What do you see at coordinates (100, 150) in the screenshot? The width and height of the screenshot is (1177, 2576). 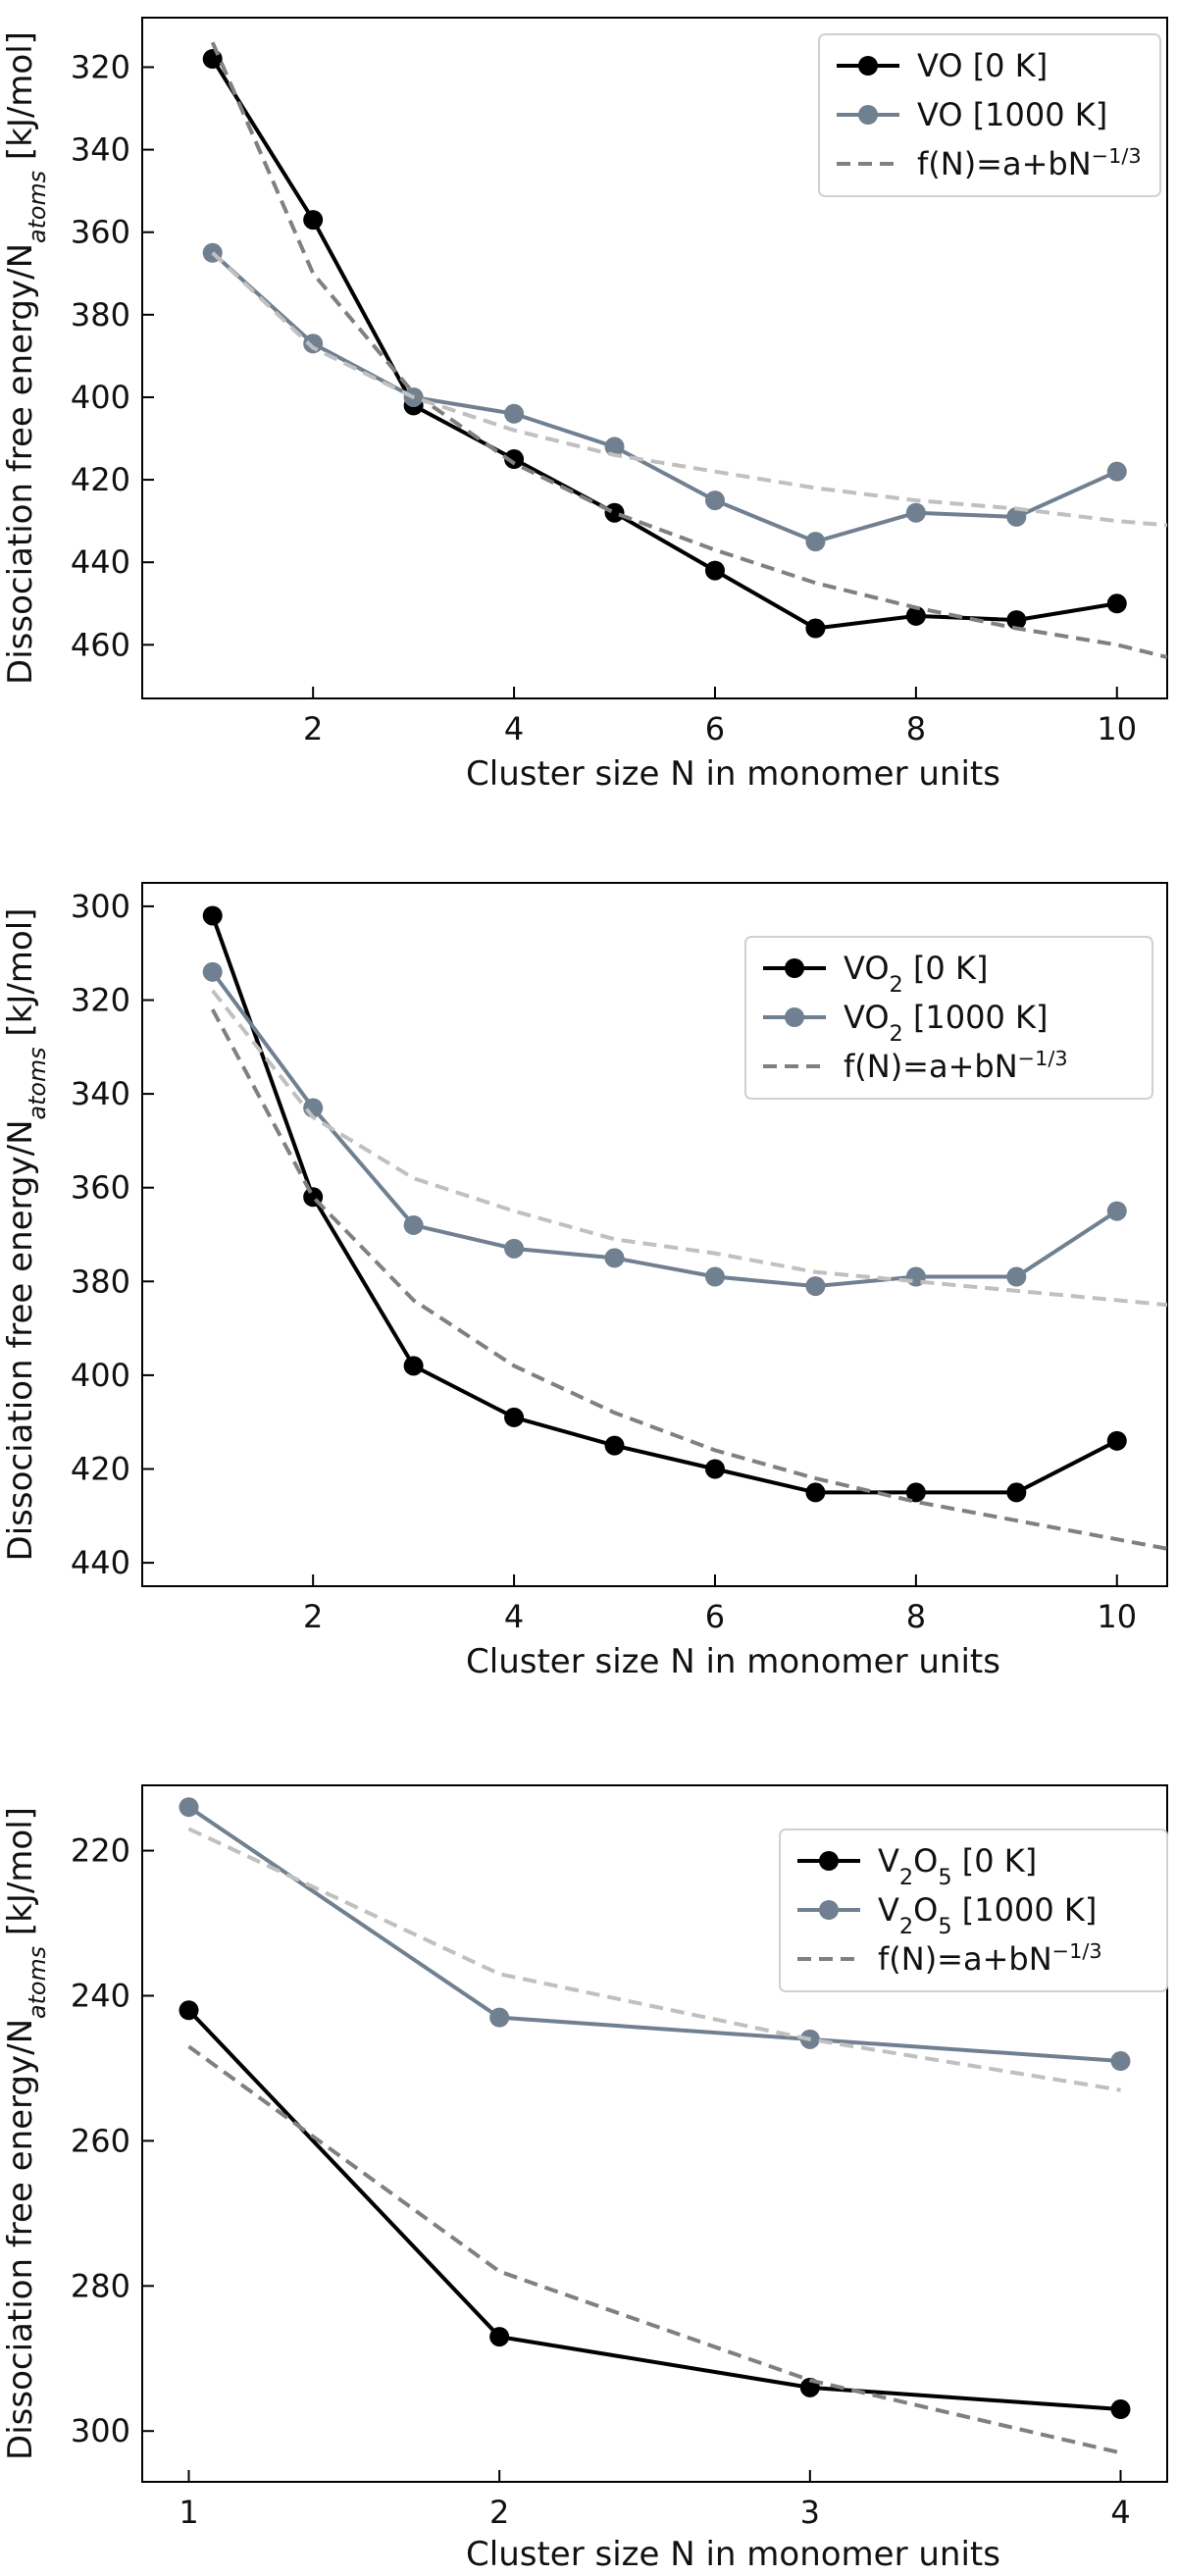 I see `y-tick-label: 340` at bounding box center [100, 150].